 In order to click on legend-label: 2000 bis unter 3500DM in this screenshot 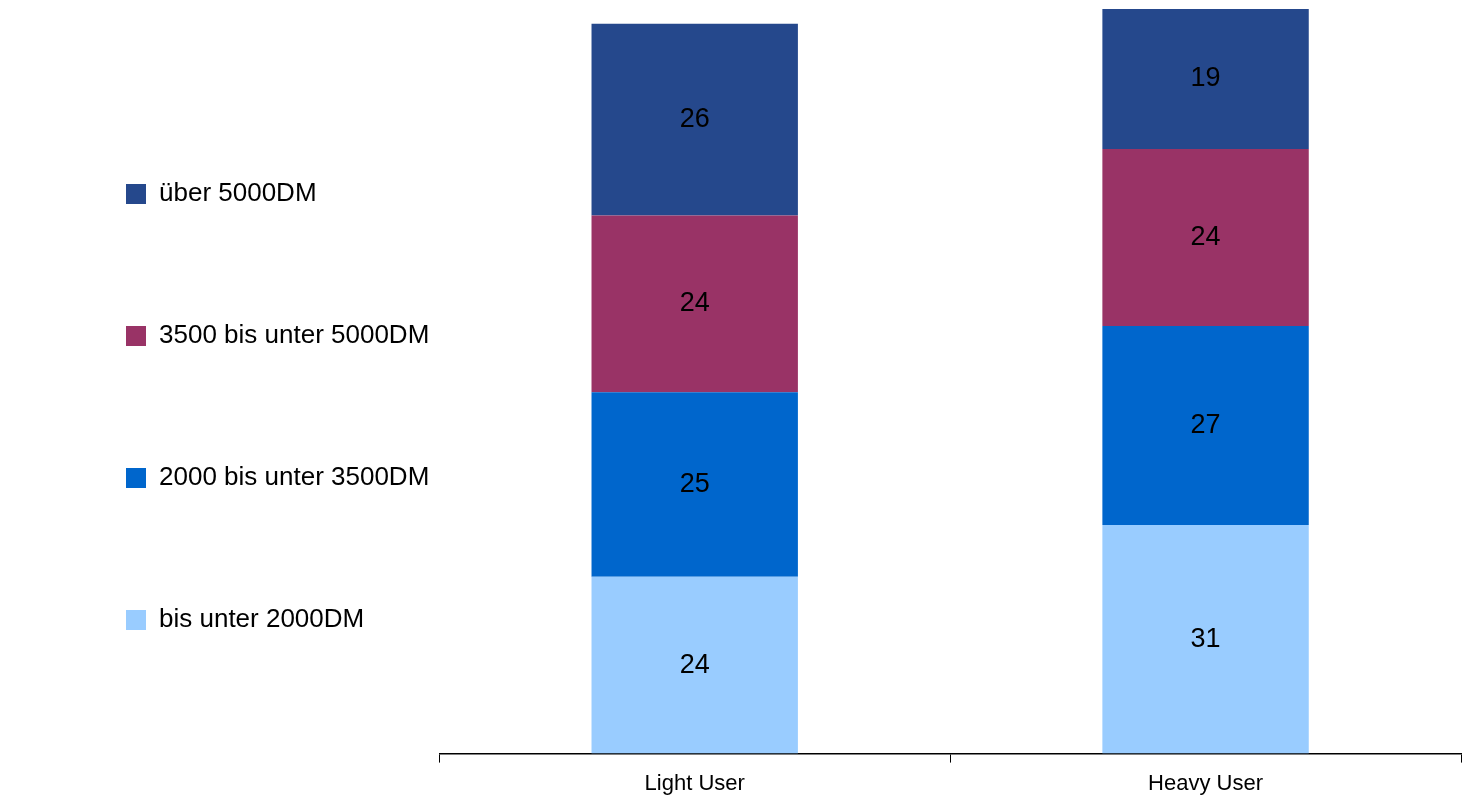, I will do `click(294, 476)`.